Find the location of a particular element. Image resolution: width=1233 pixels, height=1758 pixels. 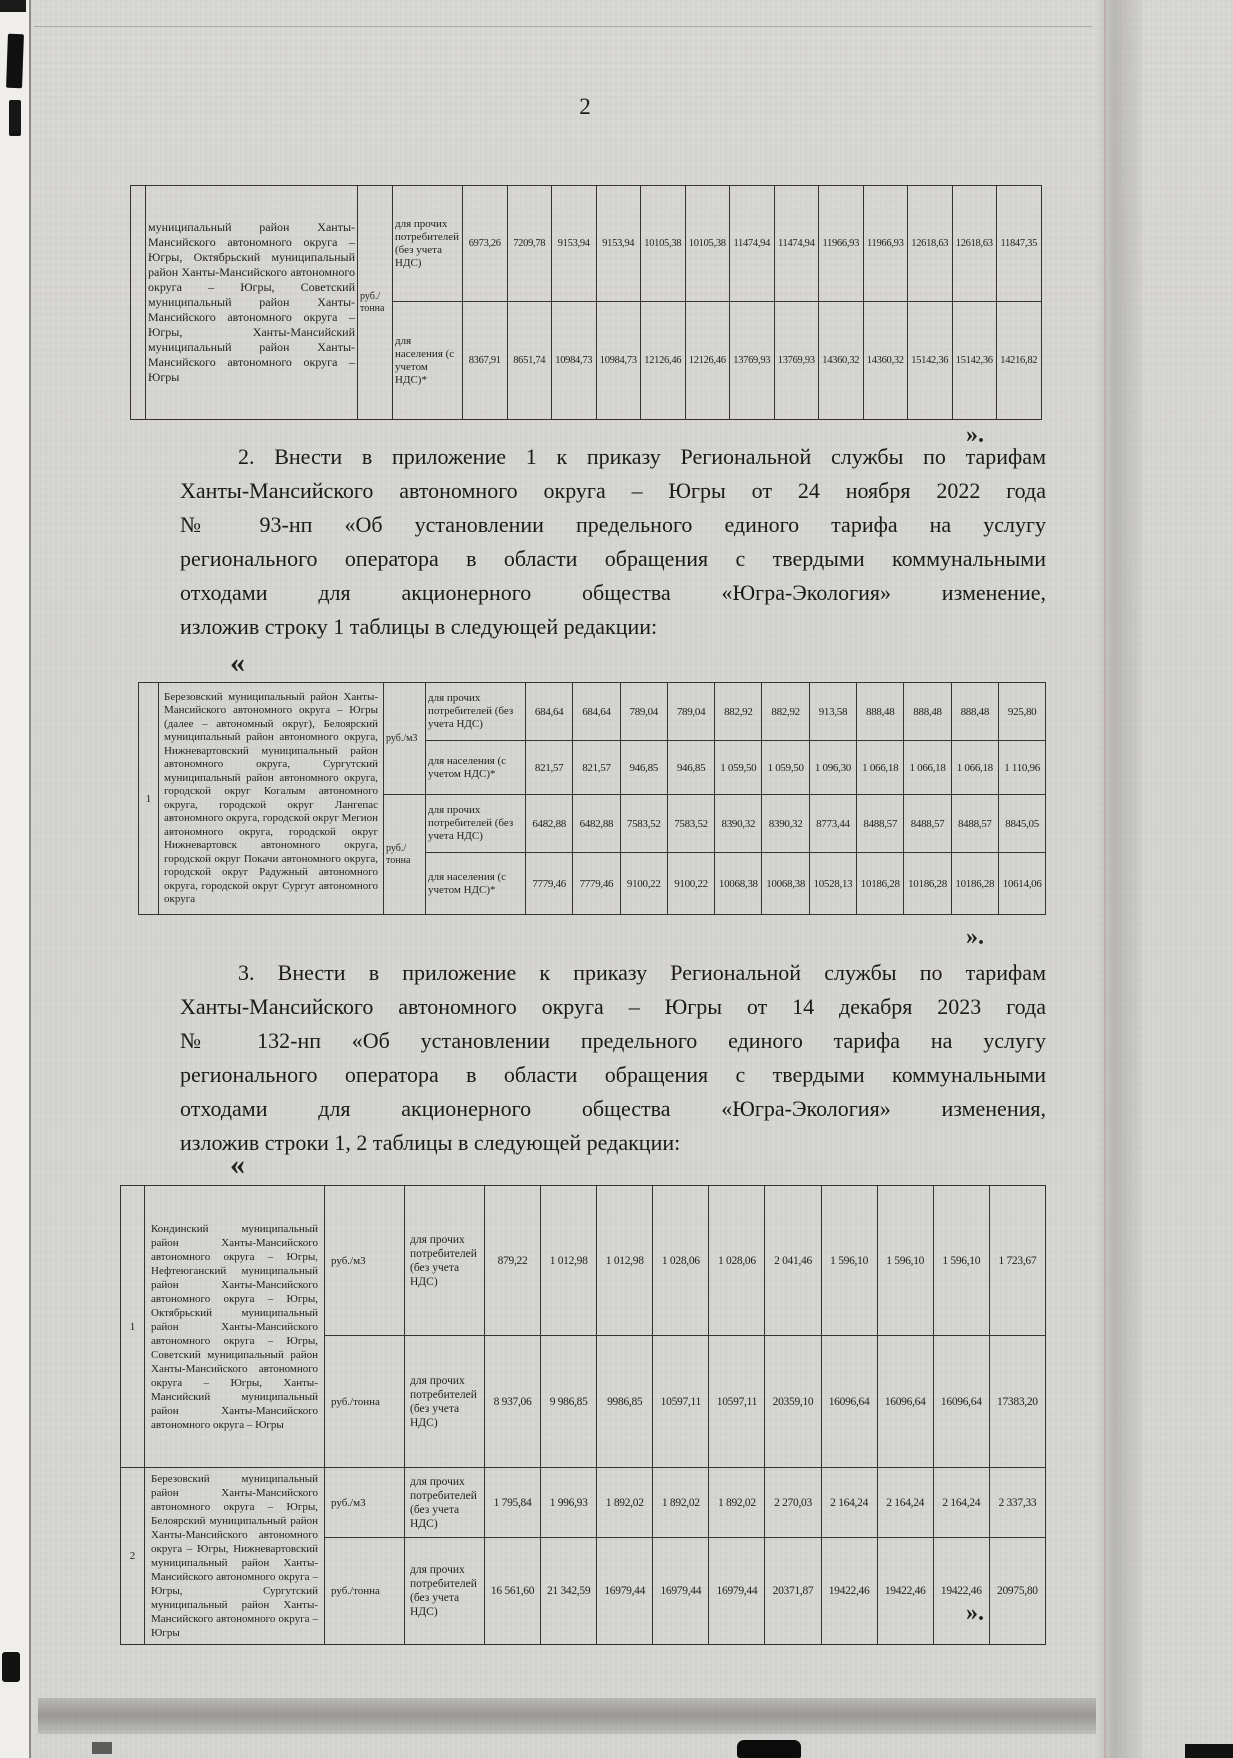

tariff-value-cell: 1 066,18 is located at coordinates (927, 767).